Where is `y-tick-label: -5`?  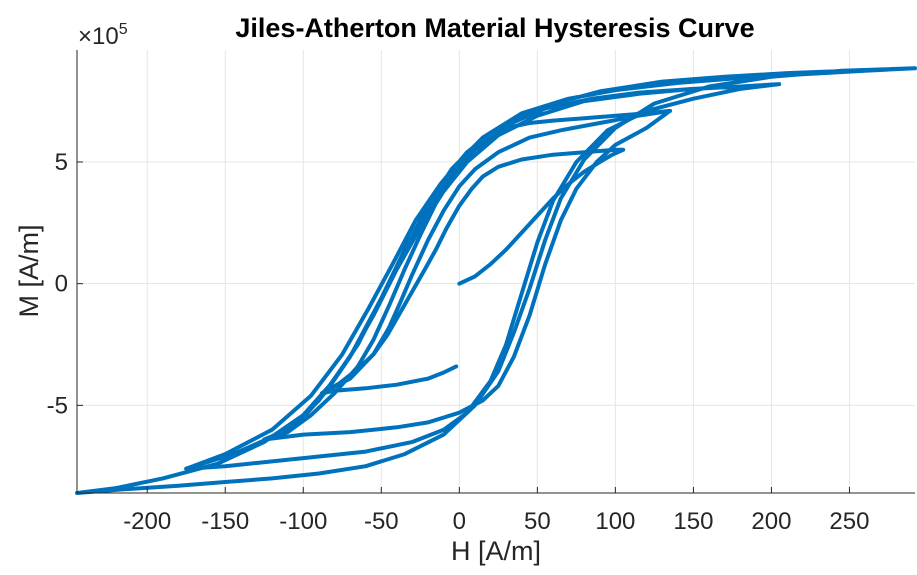 y-tick-label: -5 is located at coordinates (57, 405).